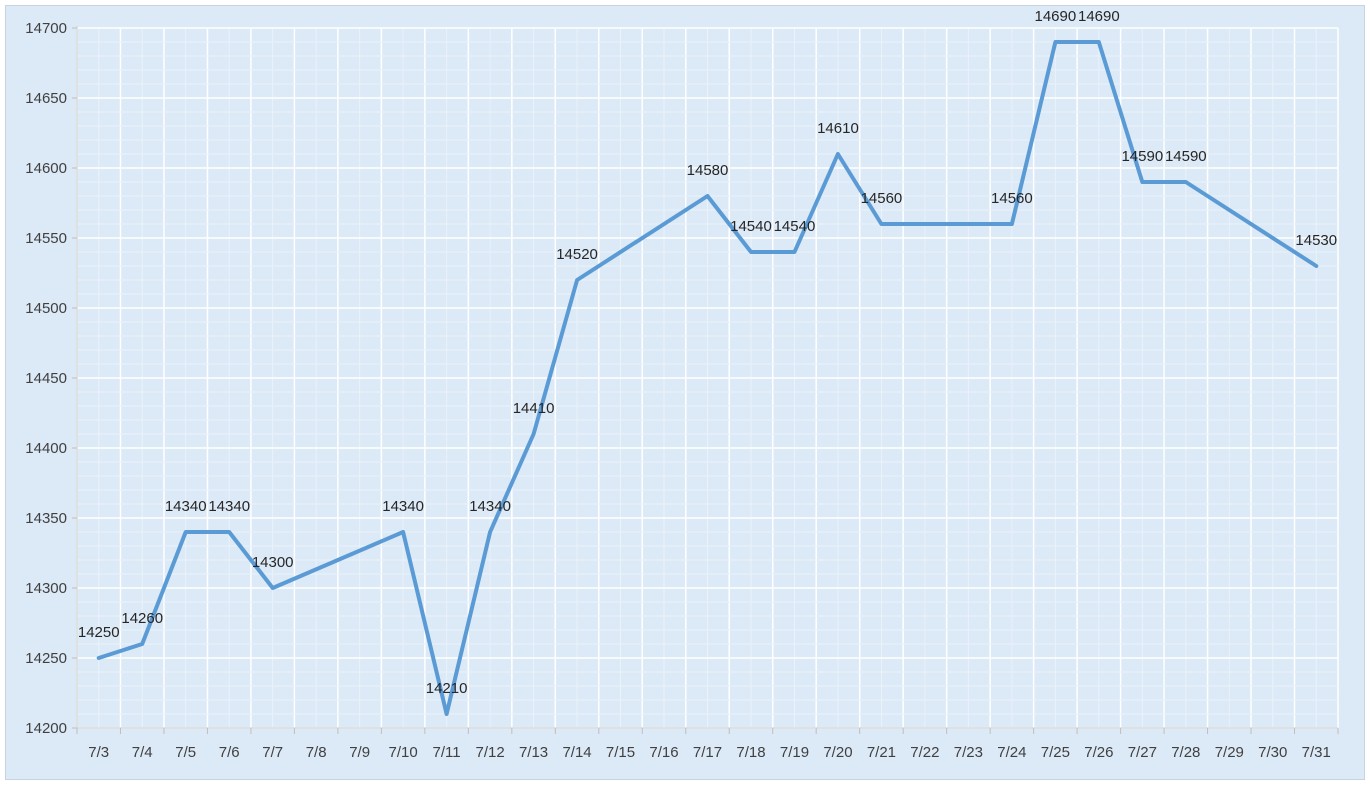 The width and height of the screenshot is (1370, 786). Describe the element at coordinates (708, 170) in the screenshot. I see `data-label: 14580` at that location.